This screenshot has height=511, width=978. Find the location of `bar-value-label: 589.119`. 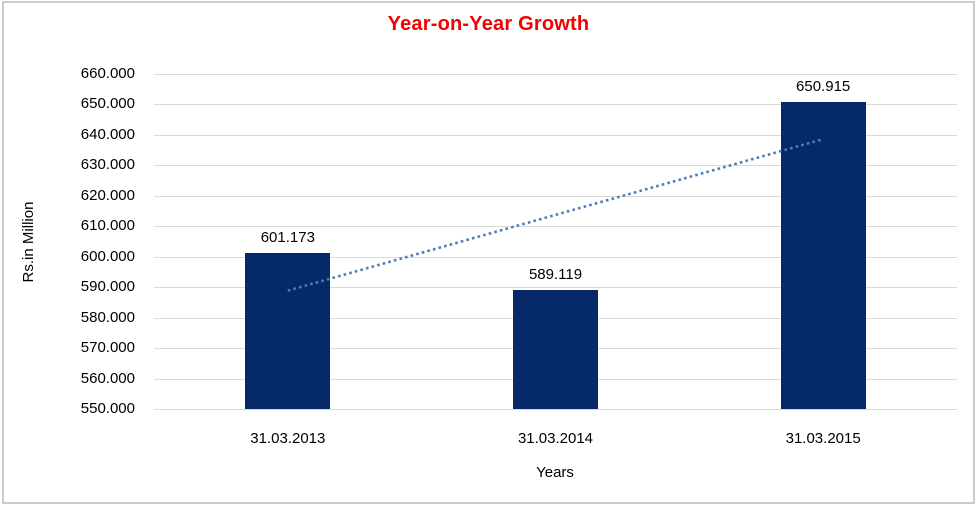

bar-value-label: 589.119 is located at coordinates (555, 274).